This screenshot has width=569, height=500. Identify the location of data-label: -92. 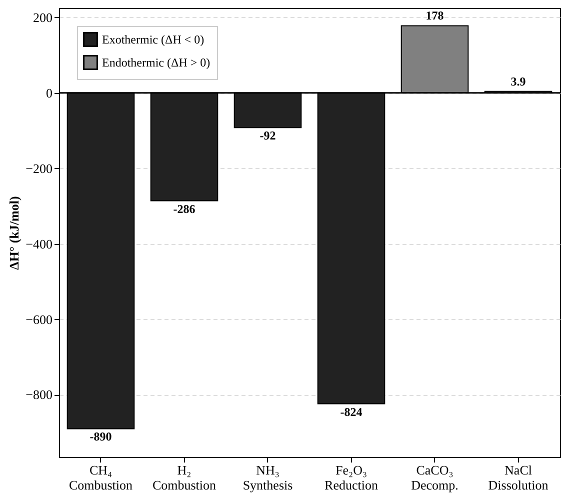
(268, 135).